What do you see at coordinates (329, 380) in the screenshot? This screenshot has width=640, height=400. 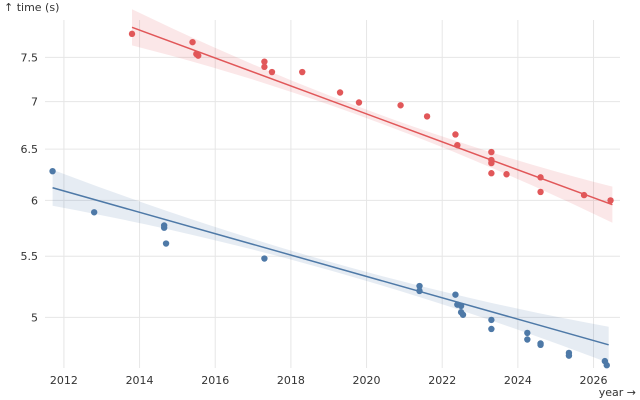 I see `x-axis-ticks: 2012 2014 2016 2018 2020 2022 2024 2026` at bounding box center [329, 380].